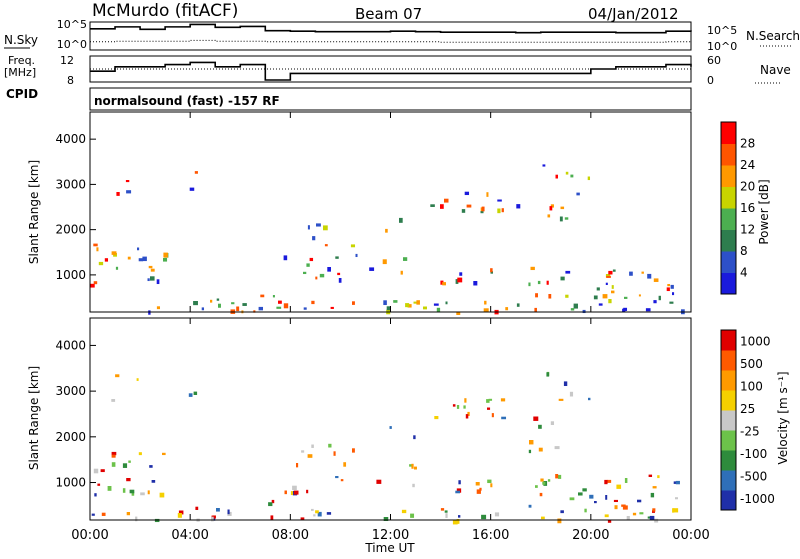 Image resolution: width=800 pixels, height=559 pixels. Describe the element at coordinates (187, 101) in the screenshot. I see `program-label: normalsound (fast) -157 RF` at that location.